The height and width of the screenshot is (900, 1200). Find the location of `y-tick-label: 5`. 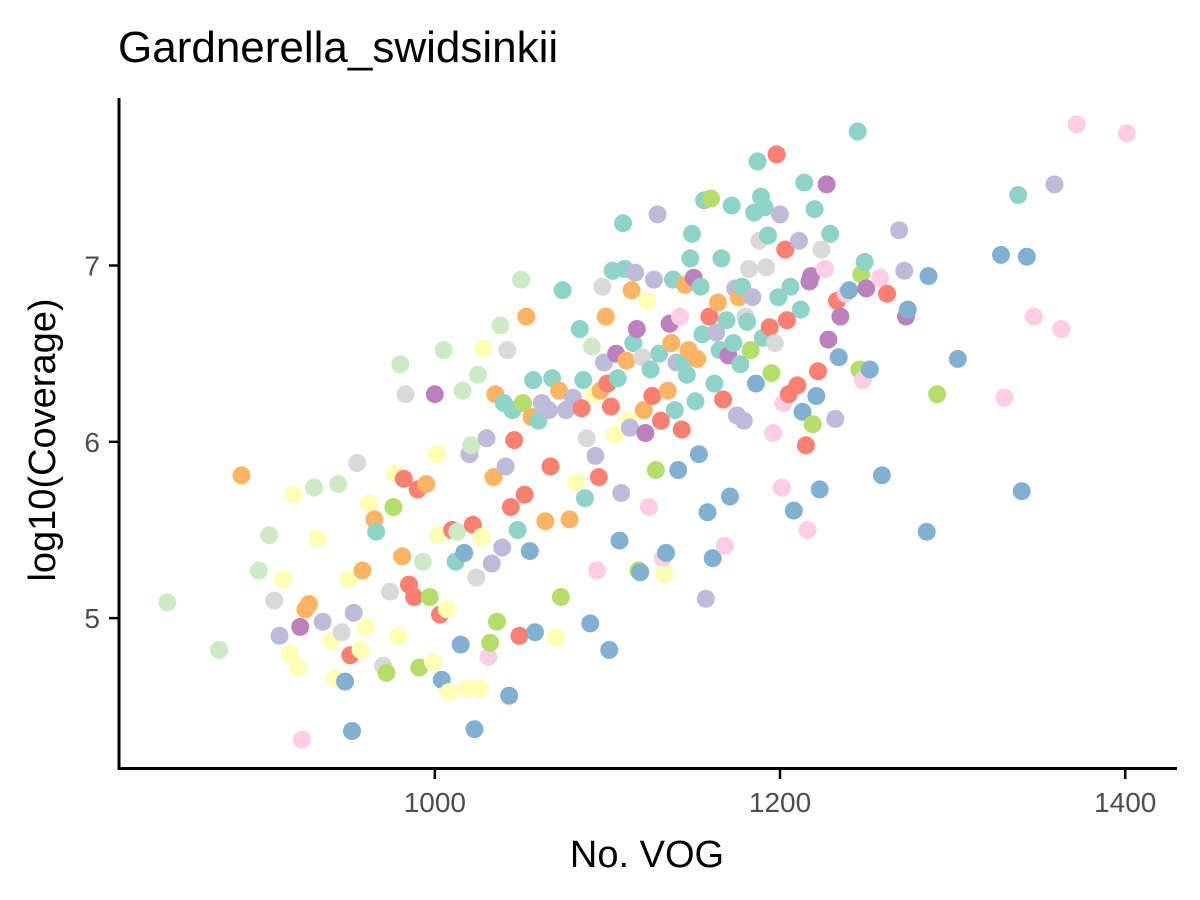

y-tick-label: 5 is located at coordinates (92, 618).